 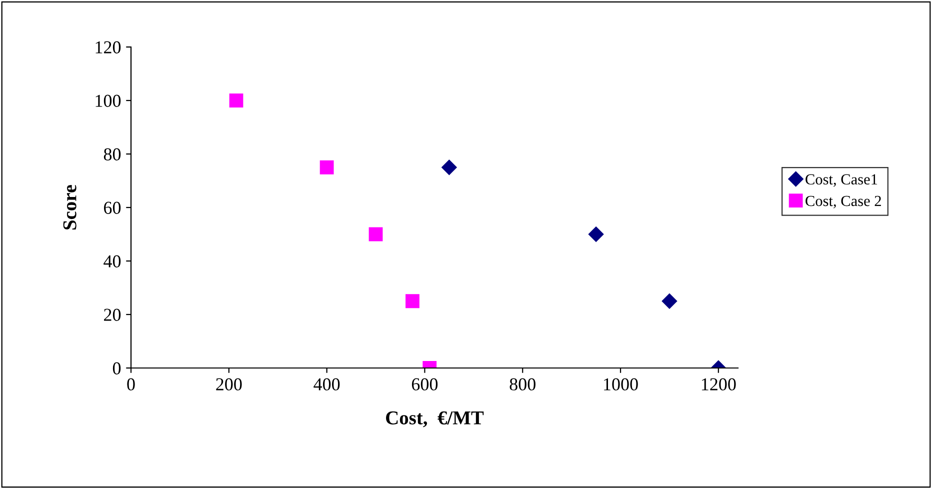 I want to click on x-tick-label: 0, so click(x=131, y=384).